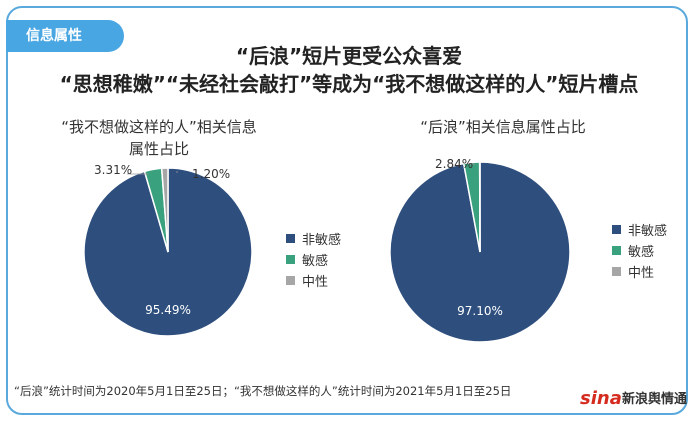 Image resolution: width=698 pixels, height=425 pixels. What do you see at coordinates (454, 164) in the screenshot?
I see `pie2-label-sensitive: 2.84%` at bounding box center [454, 164].